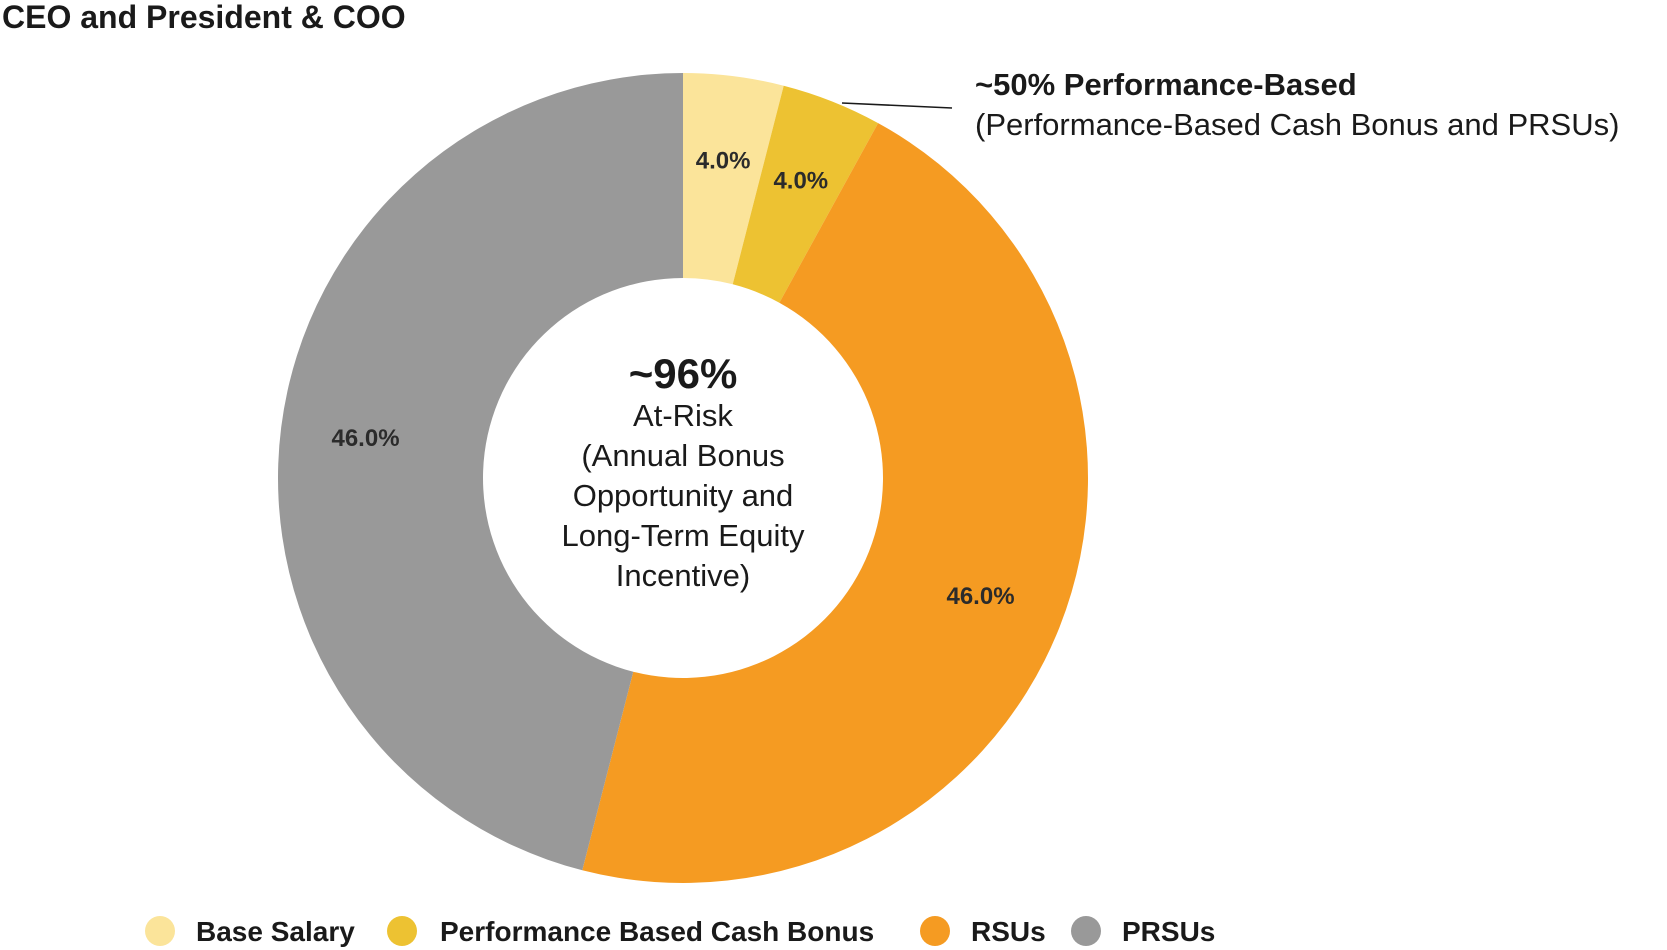 The image size is (1667, 950). What do you see at coordinates (1086, 931) in the screenshot?
I see `legend-swatch-prsus` at bounding box center [1086, 931].